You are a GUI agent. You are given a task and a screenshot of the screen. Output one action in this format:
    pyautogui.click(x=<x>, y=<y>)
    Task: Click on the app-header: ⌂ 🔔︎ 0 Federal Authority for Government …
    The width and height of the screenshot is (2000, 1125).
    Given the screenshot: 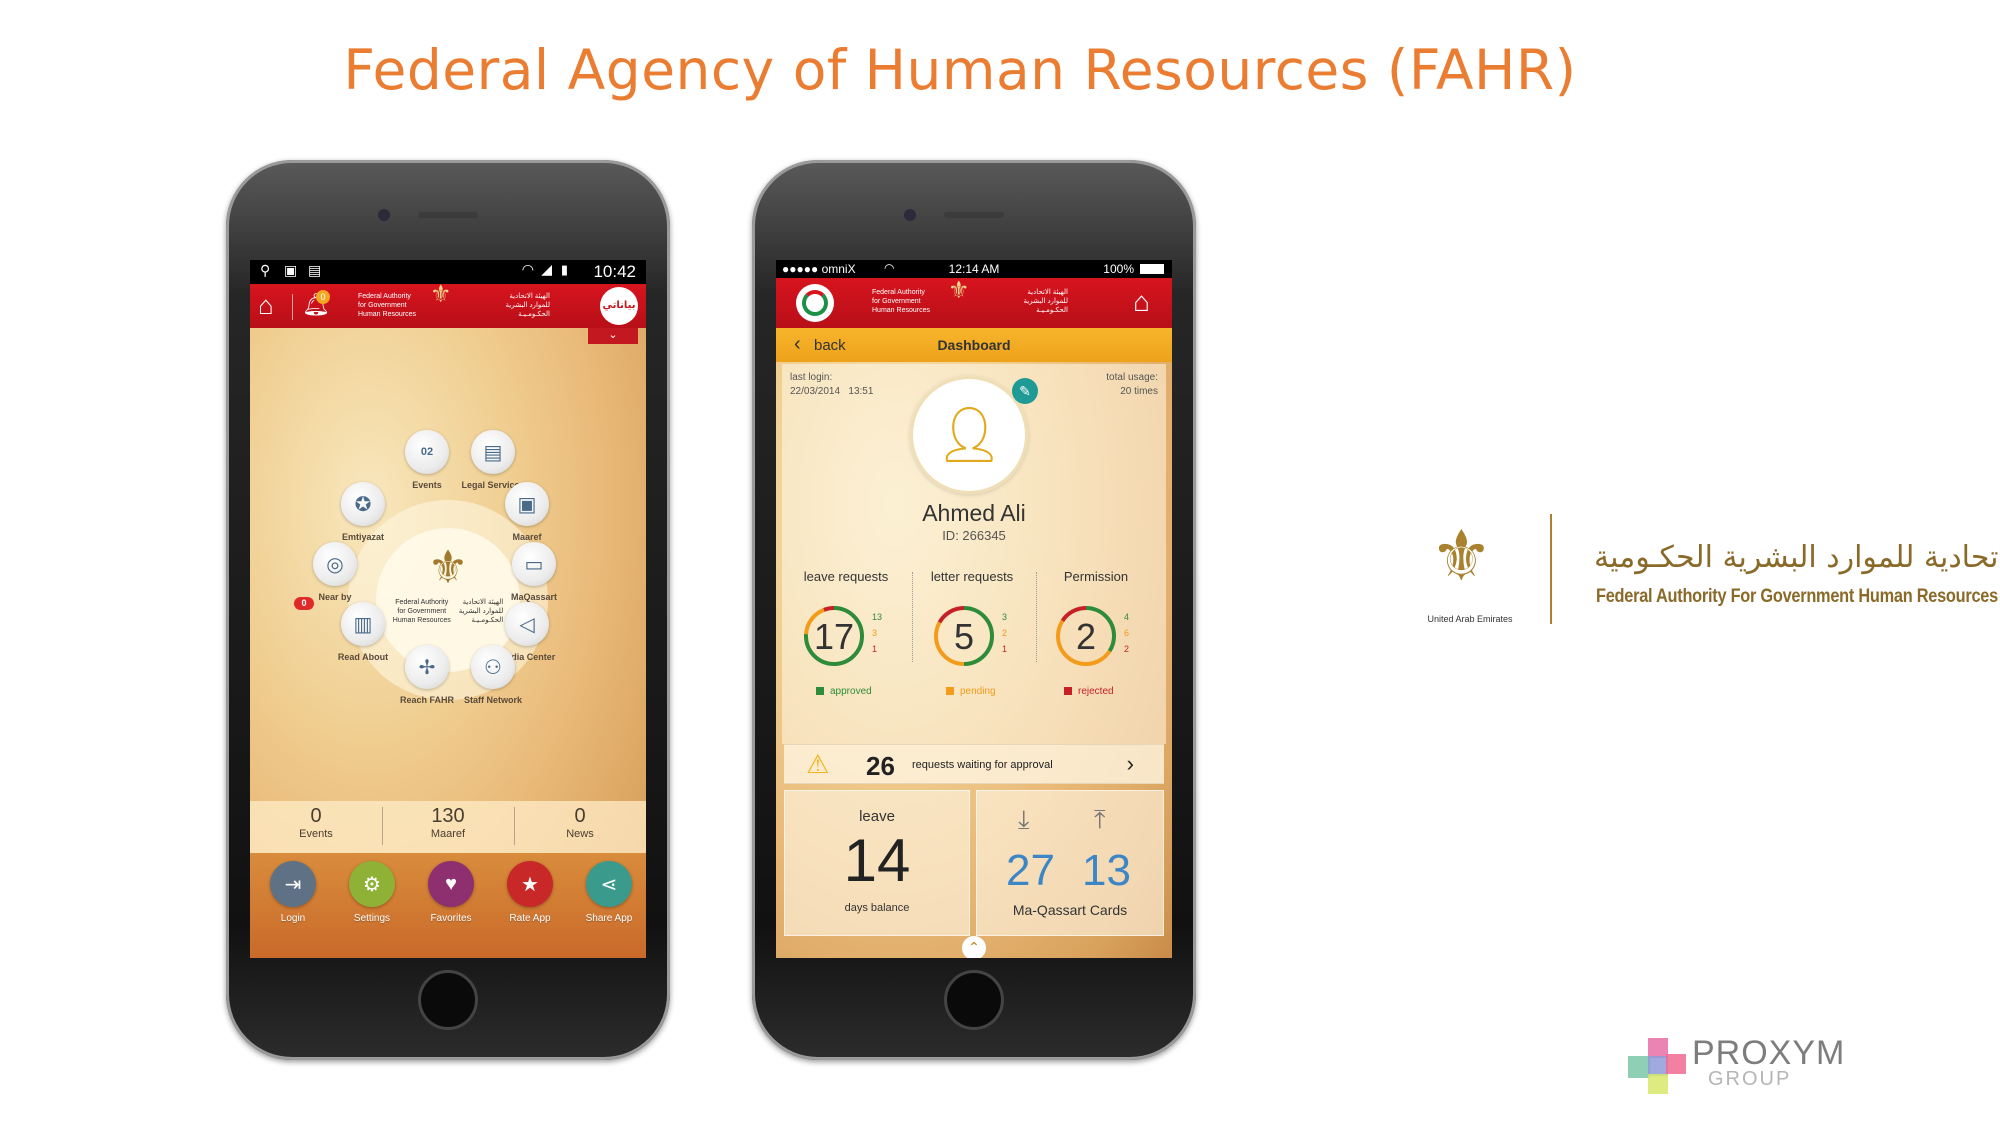 What is the action you would take?
    pyautogui.click(x=448, y=305)
    